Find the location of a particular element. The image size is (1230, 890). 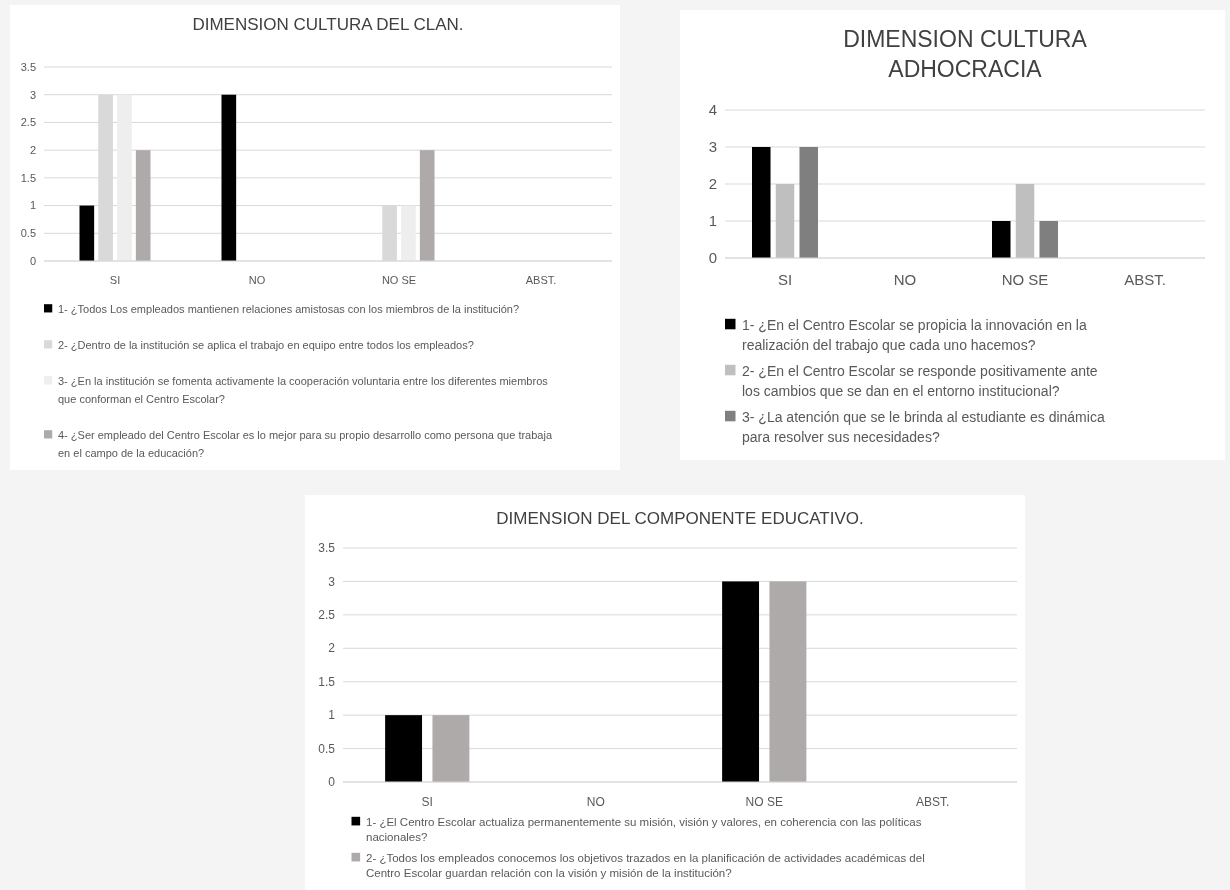

chart-title: DIMENSION CULTURA DEL CLAN. is located at coordinates (328, 24).